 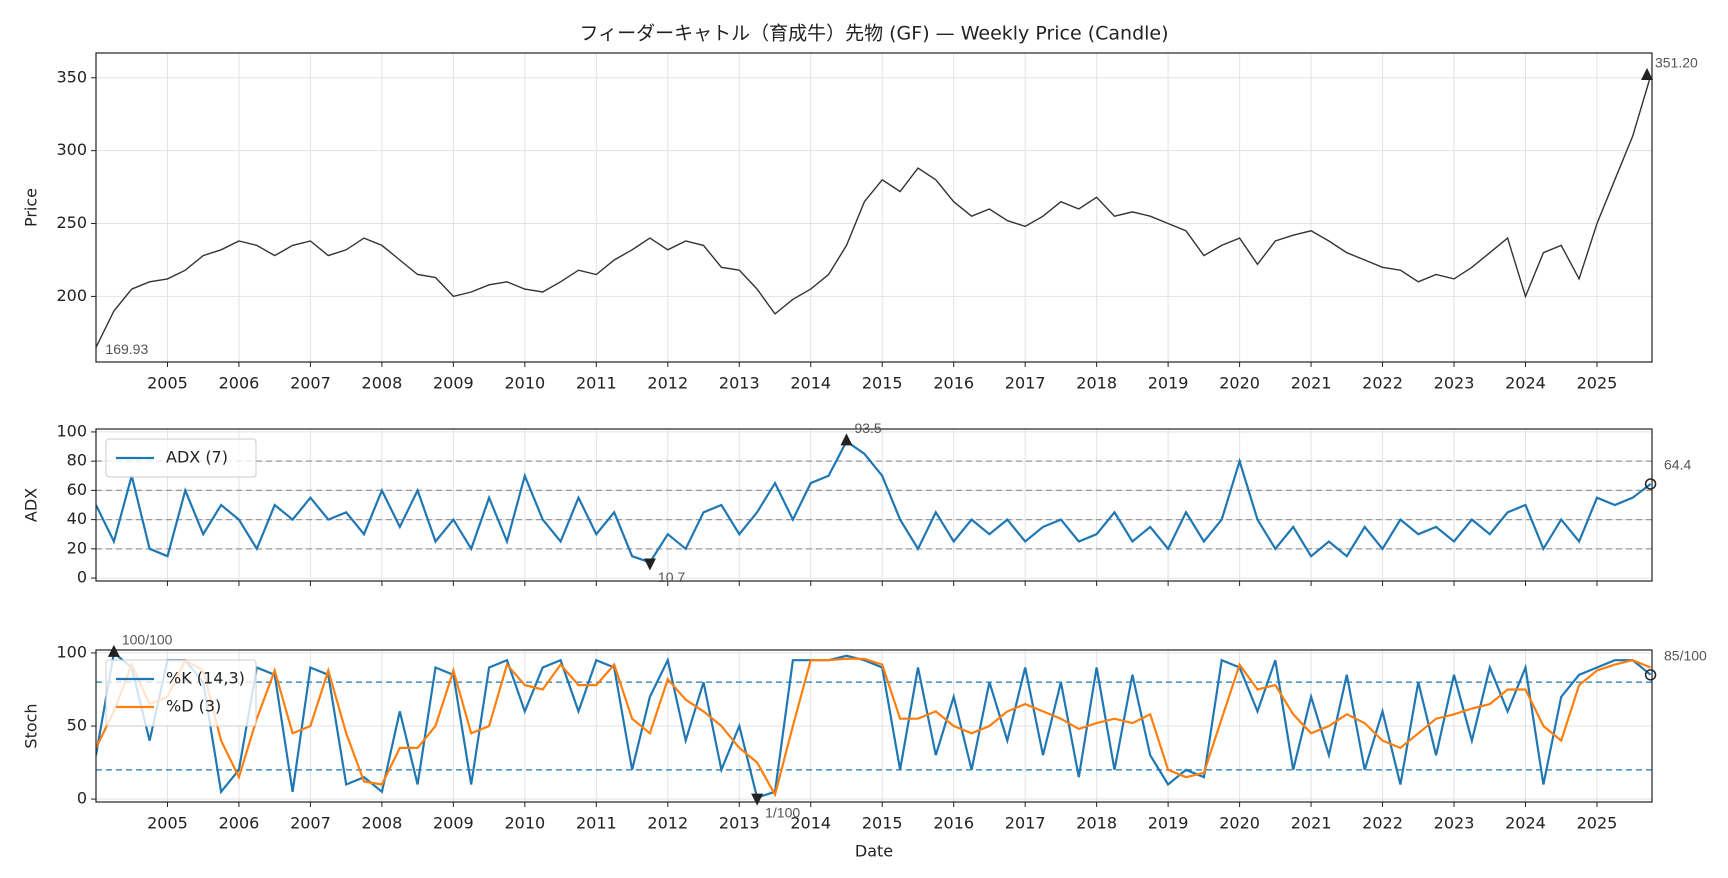 What do you see at coordinates (77, 489) in the screenshot?
I see `y-tick-label: 60` at bounding box center [77, 489].